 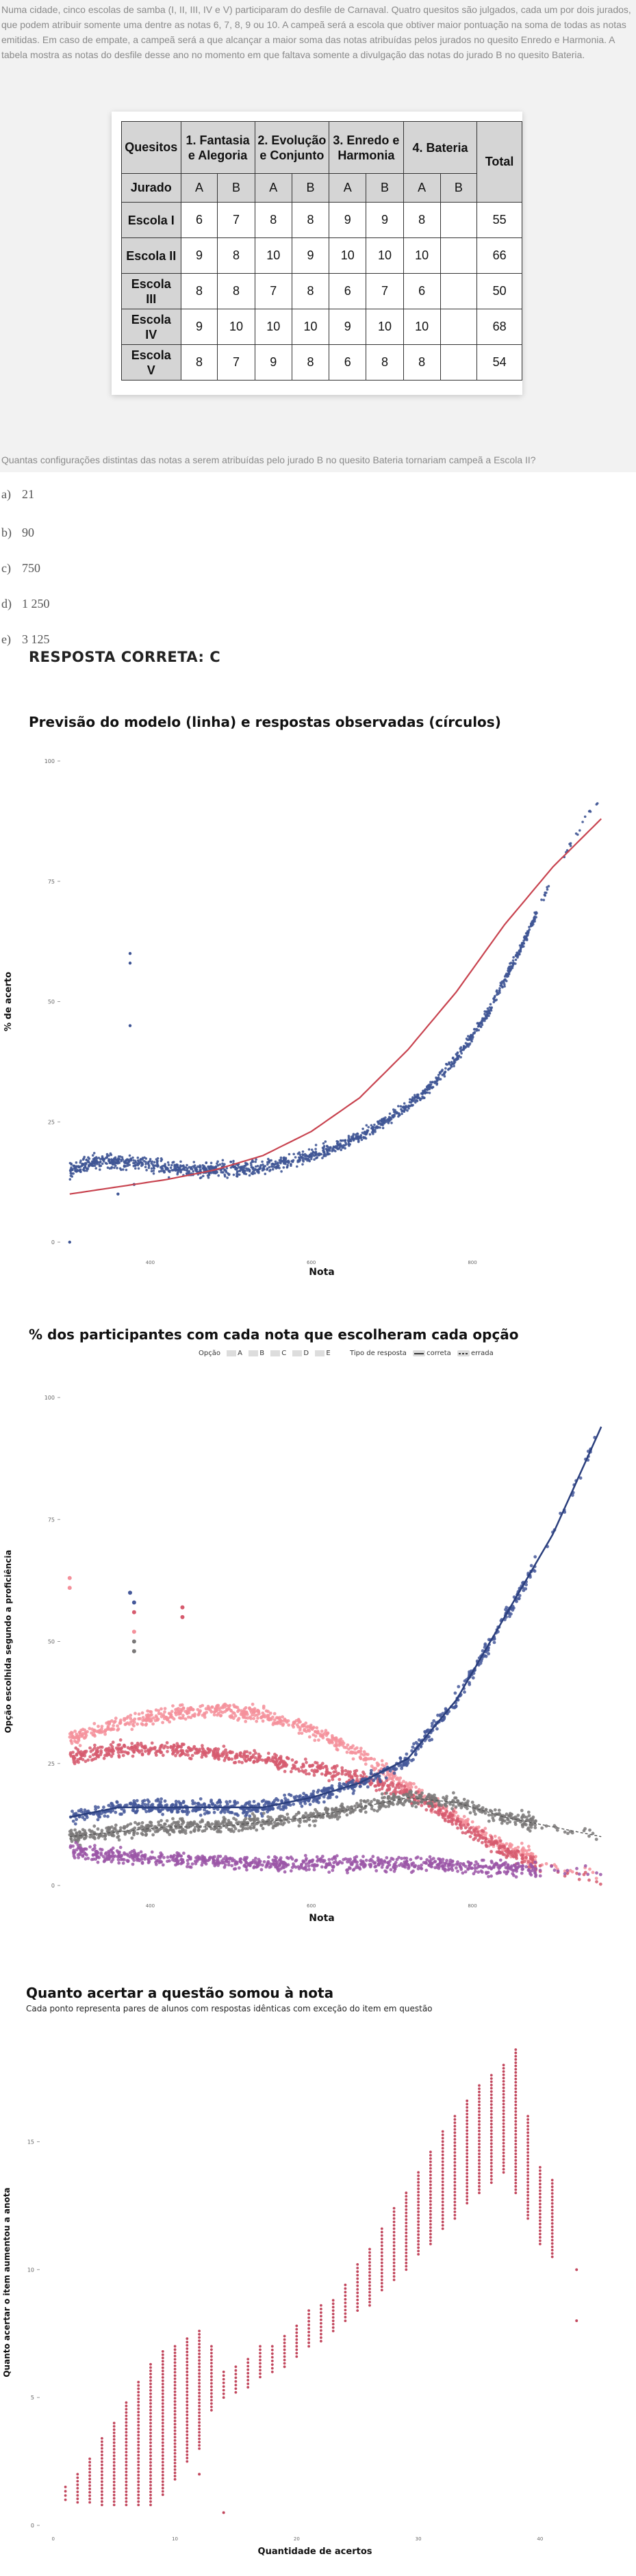 I want to click on series-d, so click(x=333, y=1818).